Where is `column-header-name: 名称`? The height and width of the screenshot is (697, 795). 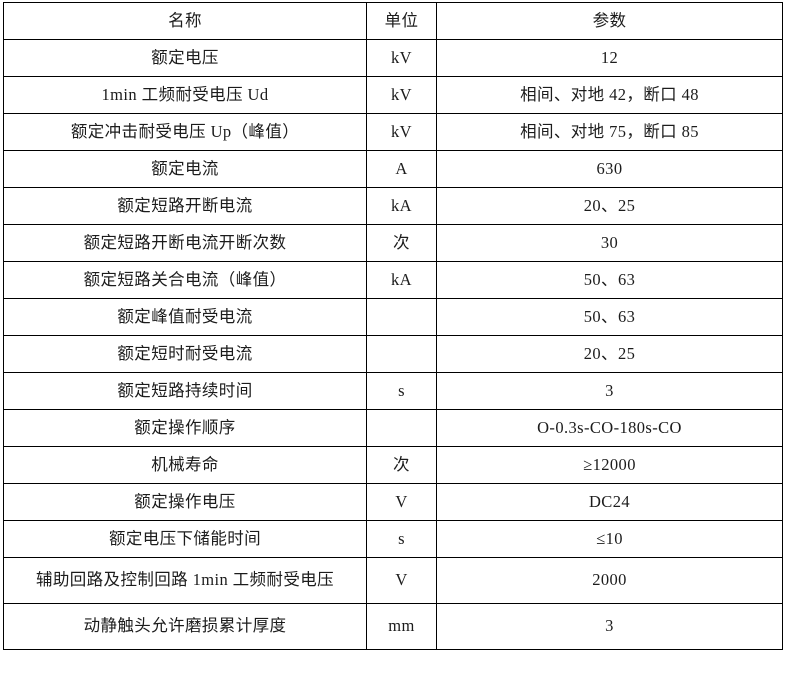
column-header-name: 名称 is located at coordinates (185, 21).